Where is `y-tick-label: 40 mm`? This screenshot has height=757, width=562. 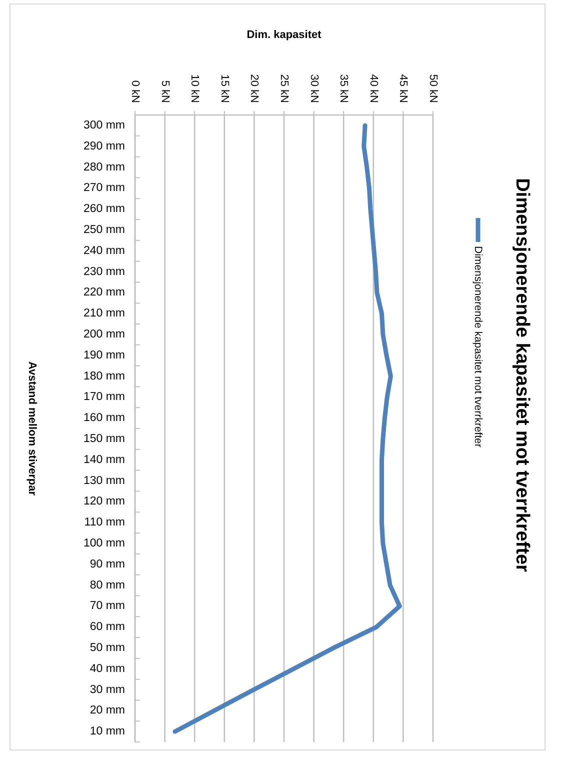
y-tick-label: 40 mm is located at coordinates (107, 668).